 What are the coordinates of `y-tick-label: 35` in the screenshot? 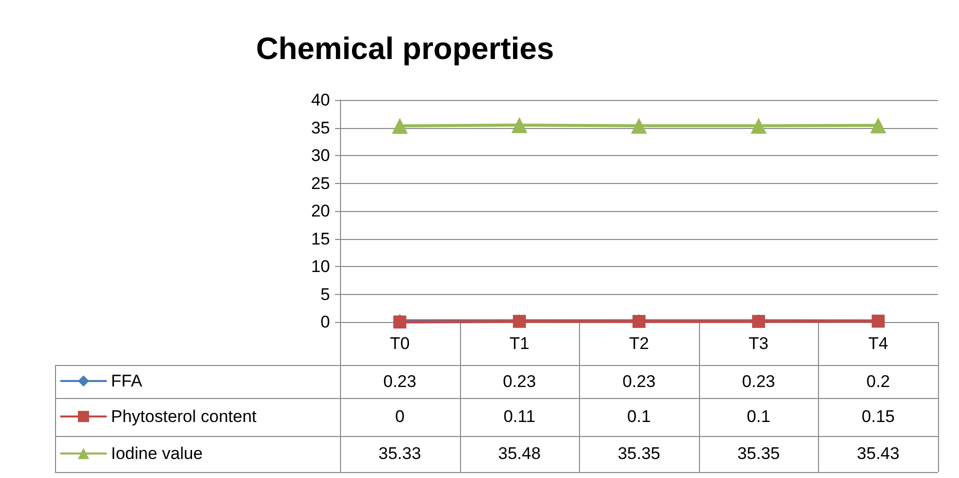 It's located at (320, 128).